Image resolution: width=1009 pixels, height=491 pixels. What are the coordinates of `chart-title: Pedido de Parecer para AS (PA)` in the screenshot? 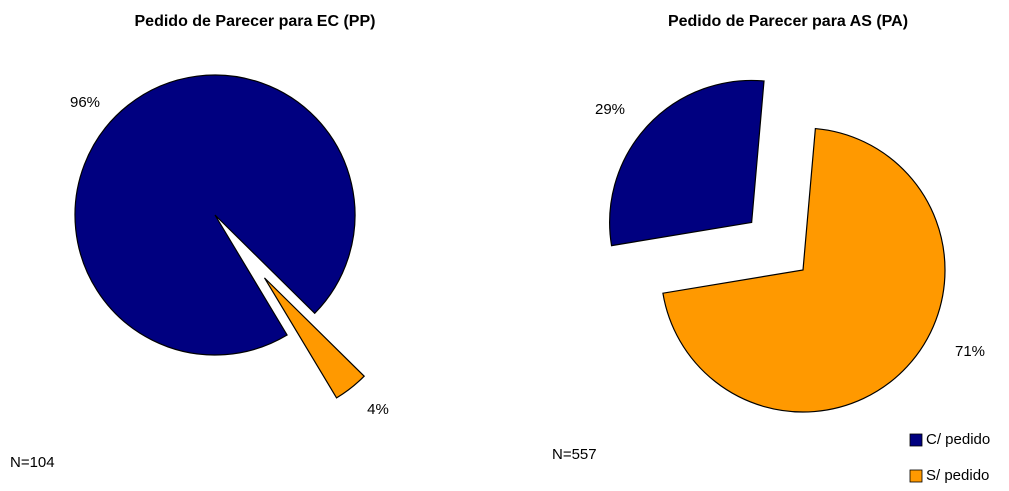 It's located at (788, 21).